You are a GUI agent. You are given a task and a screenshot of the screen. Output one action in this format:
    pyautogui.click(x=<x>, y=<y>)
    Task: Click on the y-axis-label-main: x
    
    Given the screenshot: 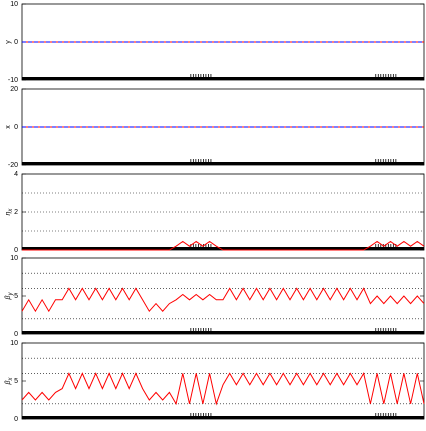 What is the action you would take?
    pyautogui.click(x=8, y=127)
    